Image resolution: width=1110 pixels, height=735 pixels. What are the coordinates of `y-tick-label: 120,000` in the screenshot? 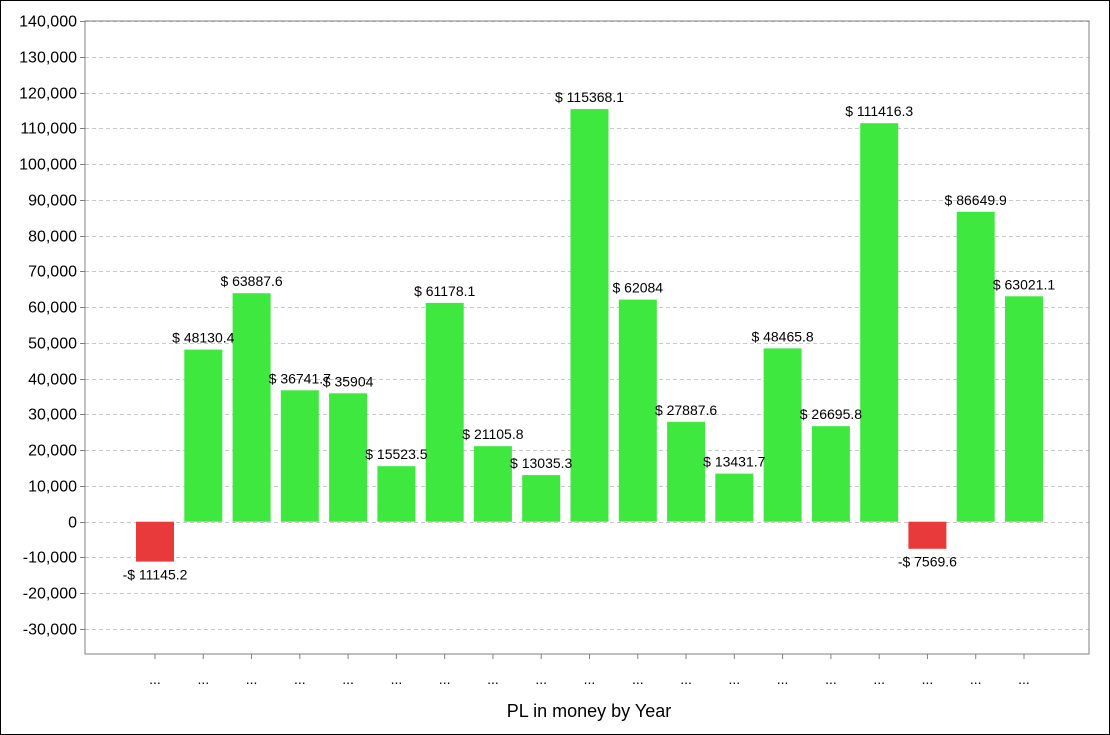 It's located at (48, 94).